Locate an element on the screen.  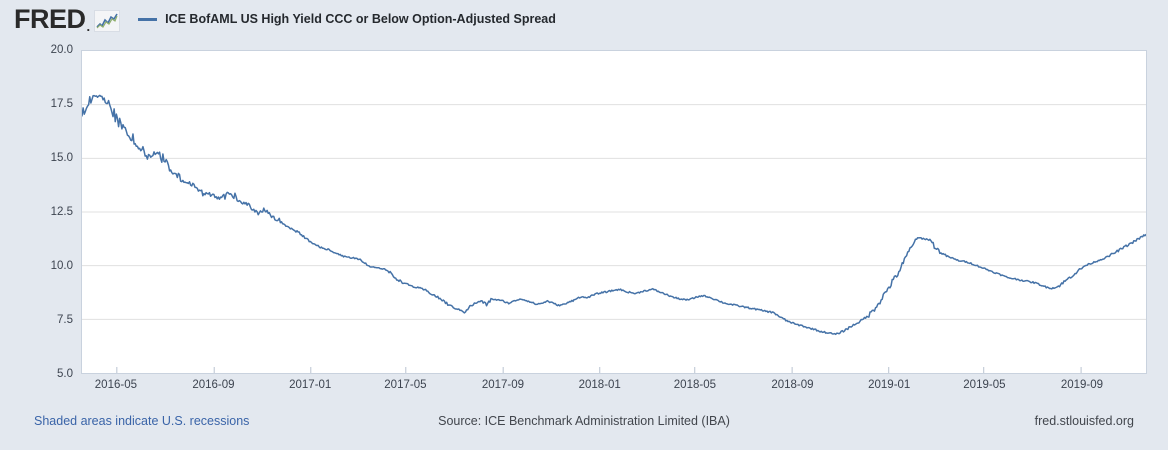
x-tick-label: 2017-09 is located at coordinates (503, 385).